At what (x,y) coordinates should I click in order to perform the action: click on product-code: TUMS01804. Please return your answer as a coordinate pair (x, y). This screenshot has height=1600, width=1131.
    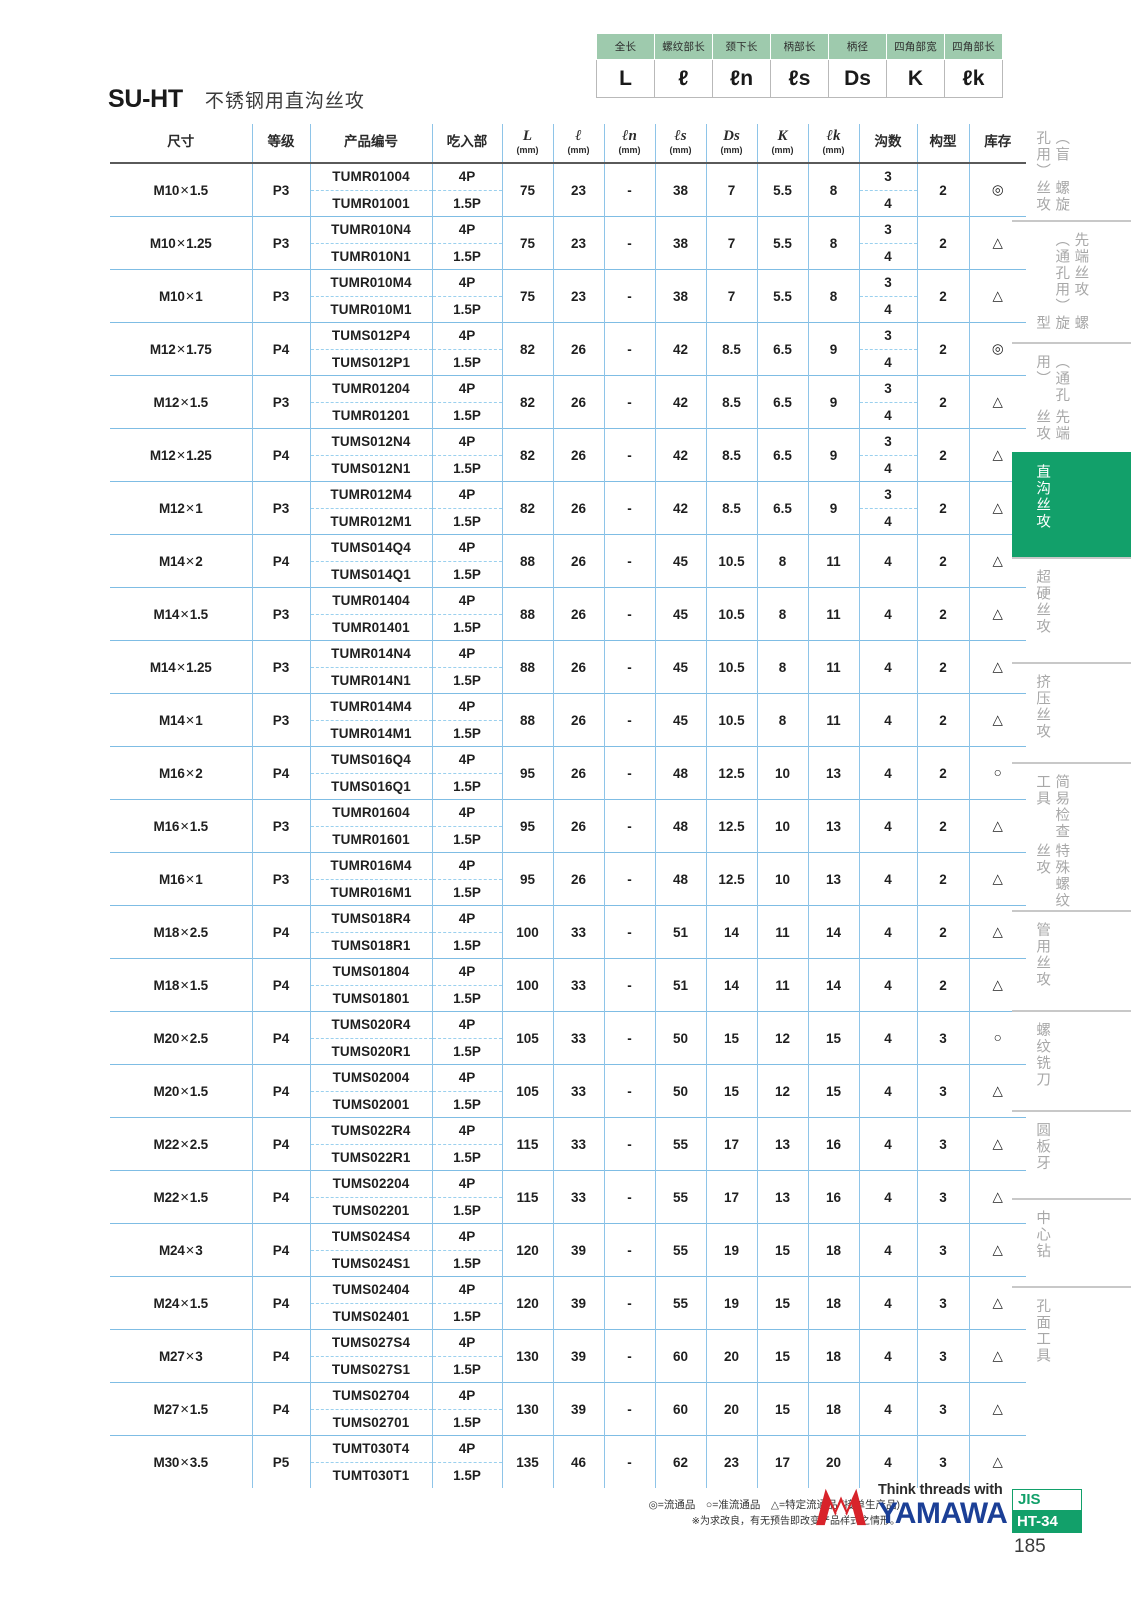
    Looking at the image, I should click on (371, 972).